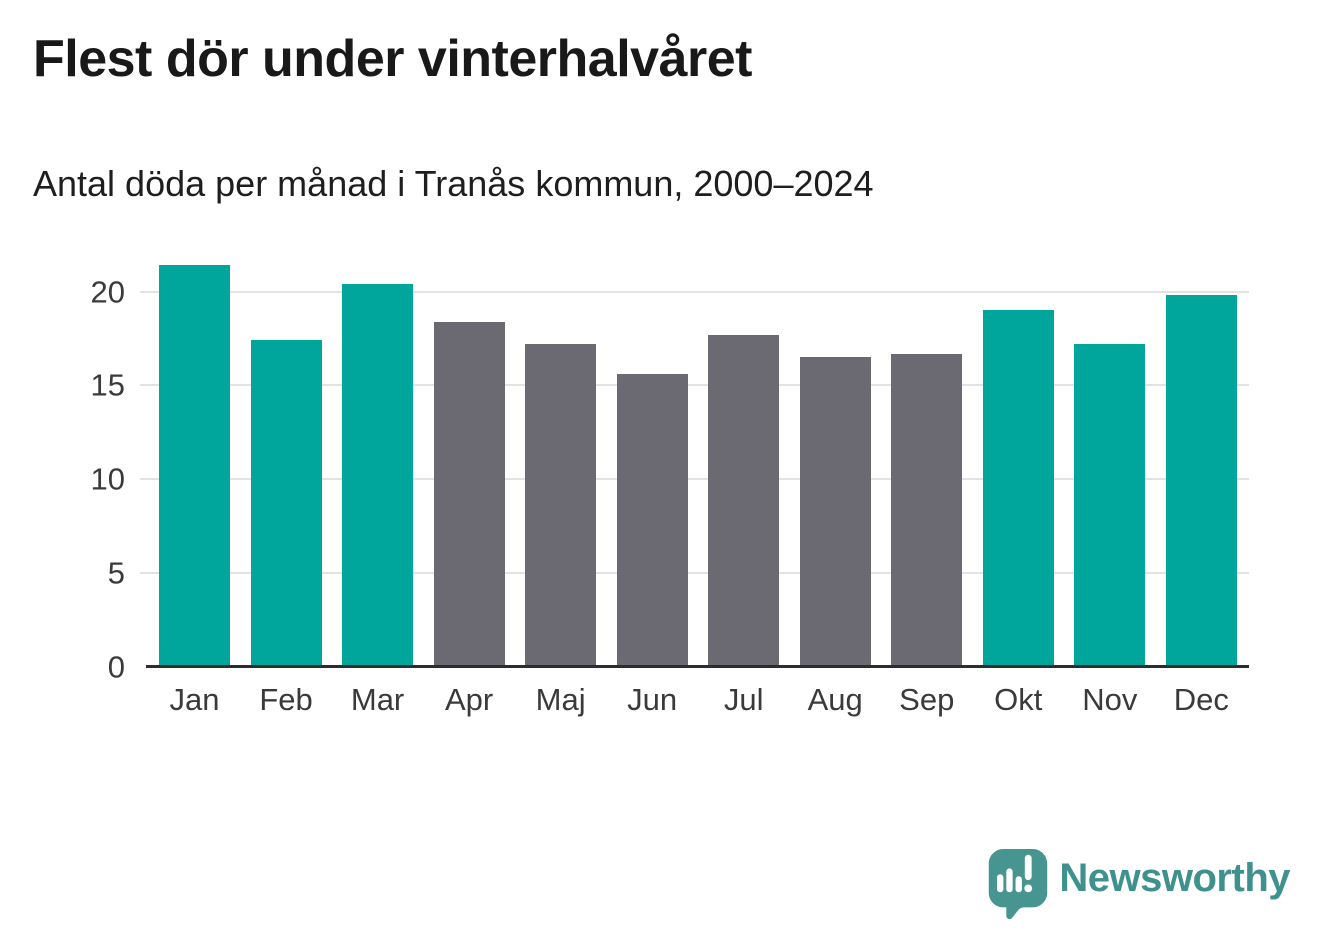 Image resolution: width=1322 pixels, height=939 pixels. What do you see at coordinates (744, 500) in the screenshot?
I see `bar-jul` at bounding box center [744, 500].